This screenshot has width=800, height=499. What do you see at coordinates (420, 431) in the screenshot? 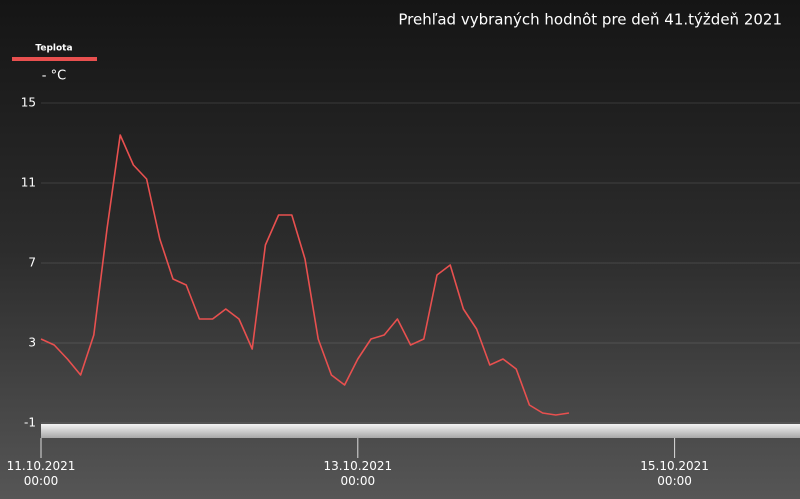
I see `axis-band` at bounding box center [420, 431].